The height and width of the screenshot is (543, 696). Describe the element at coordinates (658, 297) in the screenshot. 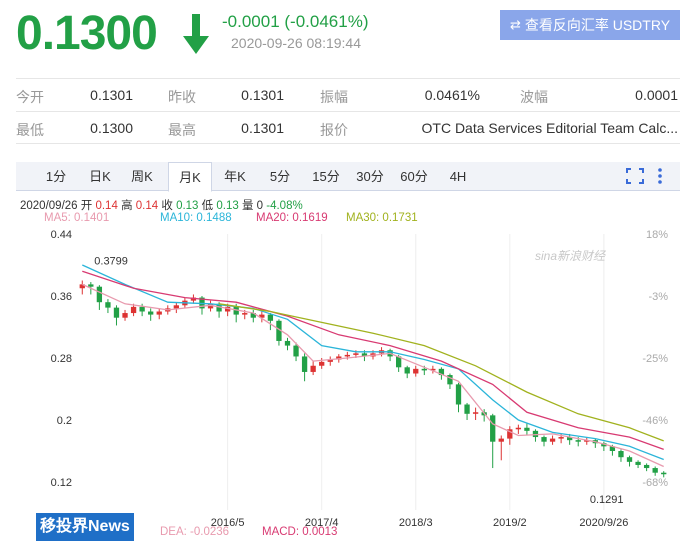

I see `pct-tick-label: -3%` at that location.